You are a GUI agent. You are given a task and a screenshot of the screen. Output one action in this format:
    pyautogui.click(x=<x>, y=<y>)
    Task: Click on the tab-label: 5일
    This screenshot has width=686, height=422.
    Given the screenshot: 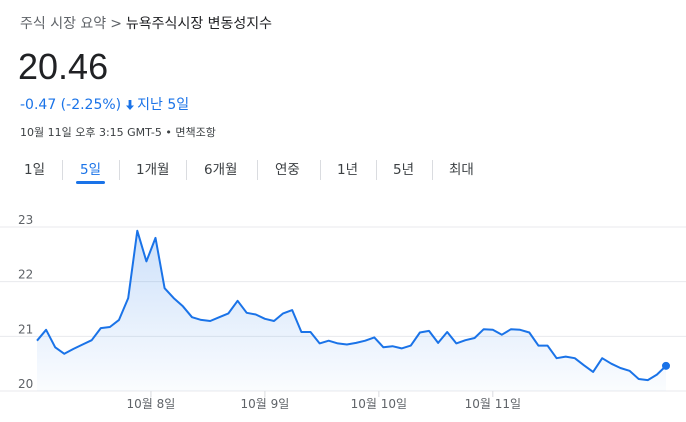 What is the action you would take?
    pyautogui.click(x=91, y=170)
    